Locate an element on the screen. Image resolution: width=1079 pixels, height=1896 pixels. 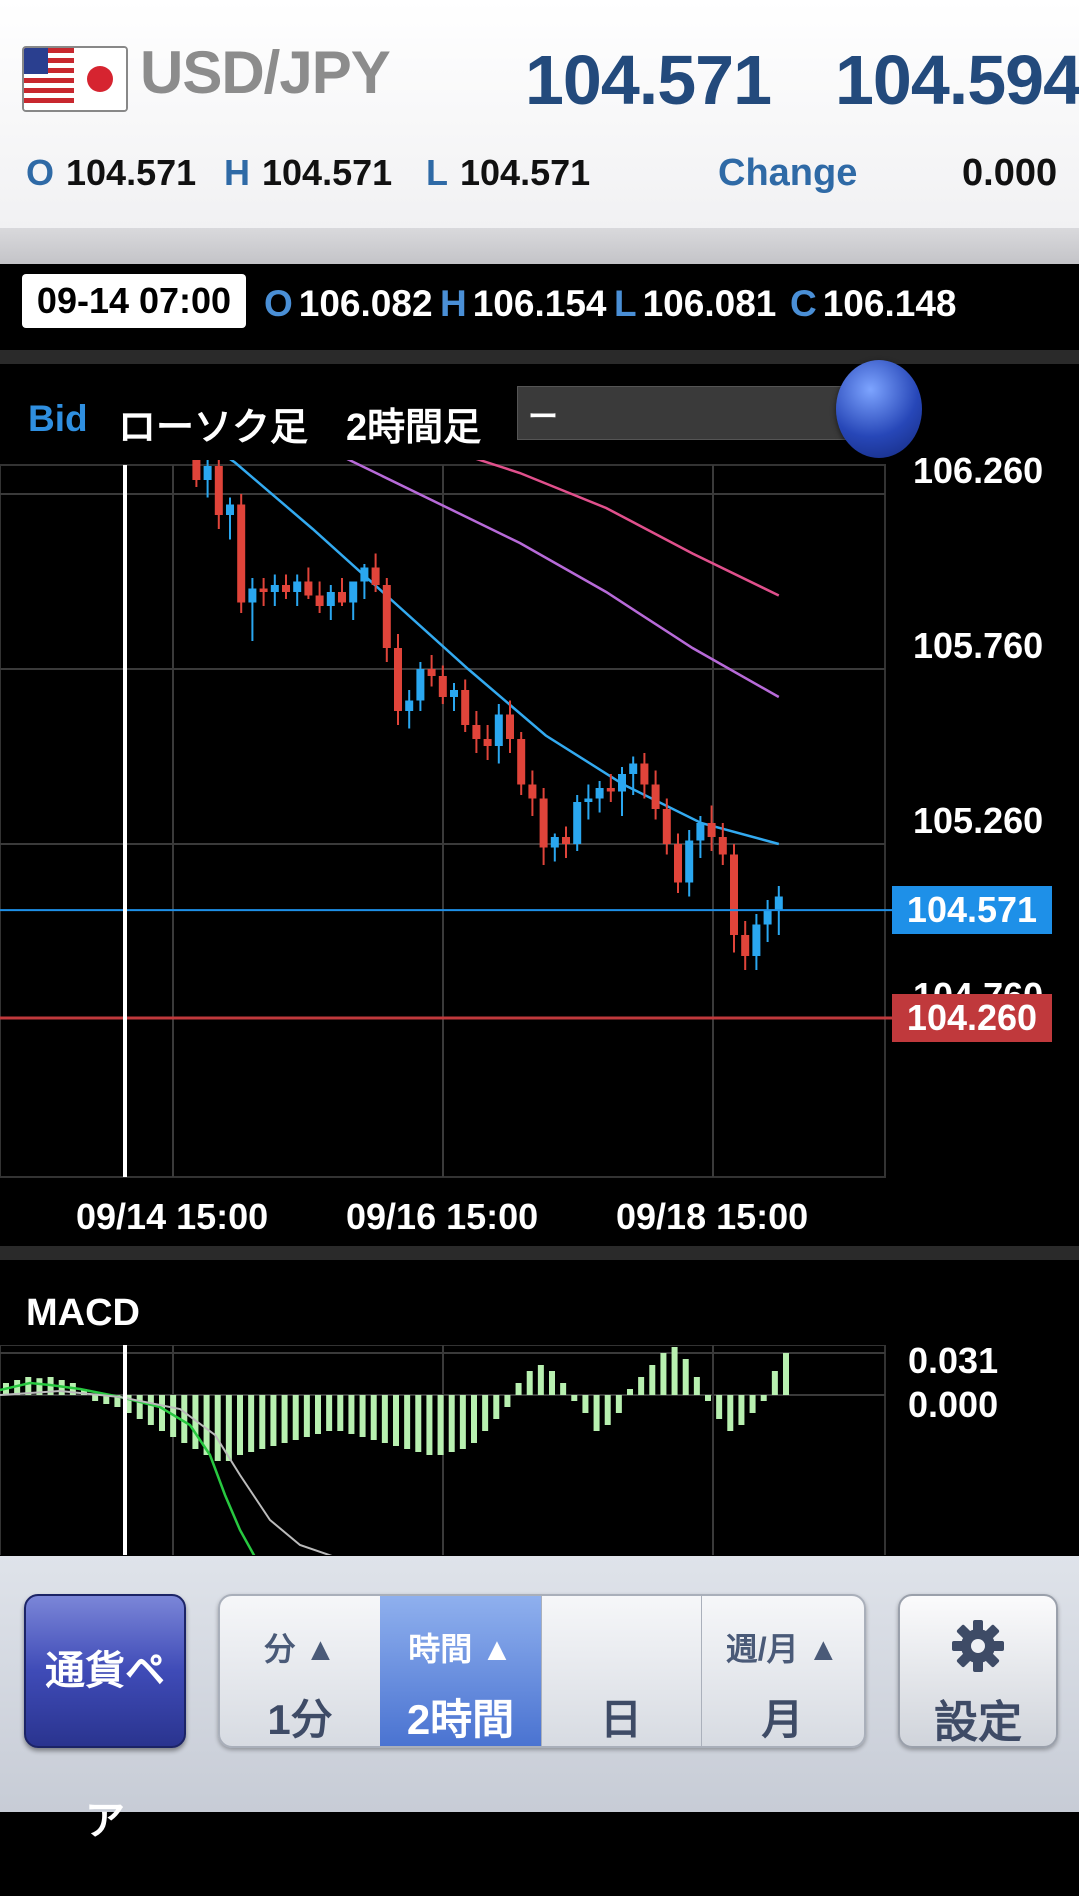
header-divider is located at coordinates (539, 246).